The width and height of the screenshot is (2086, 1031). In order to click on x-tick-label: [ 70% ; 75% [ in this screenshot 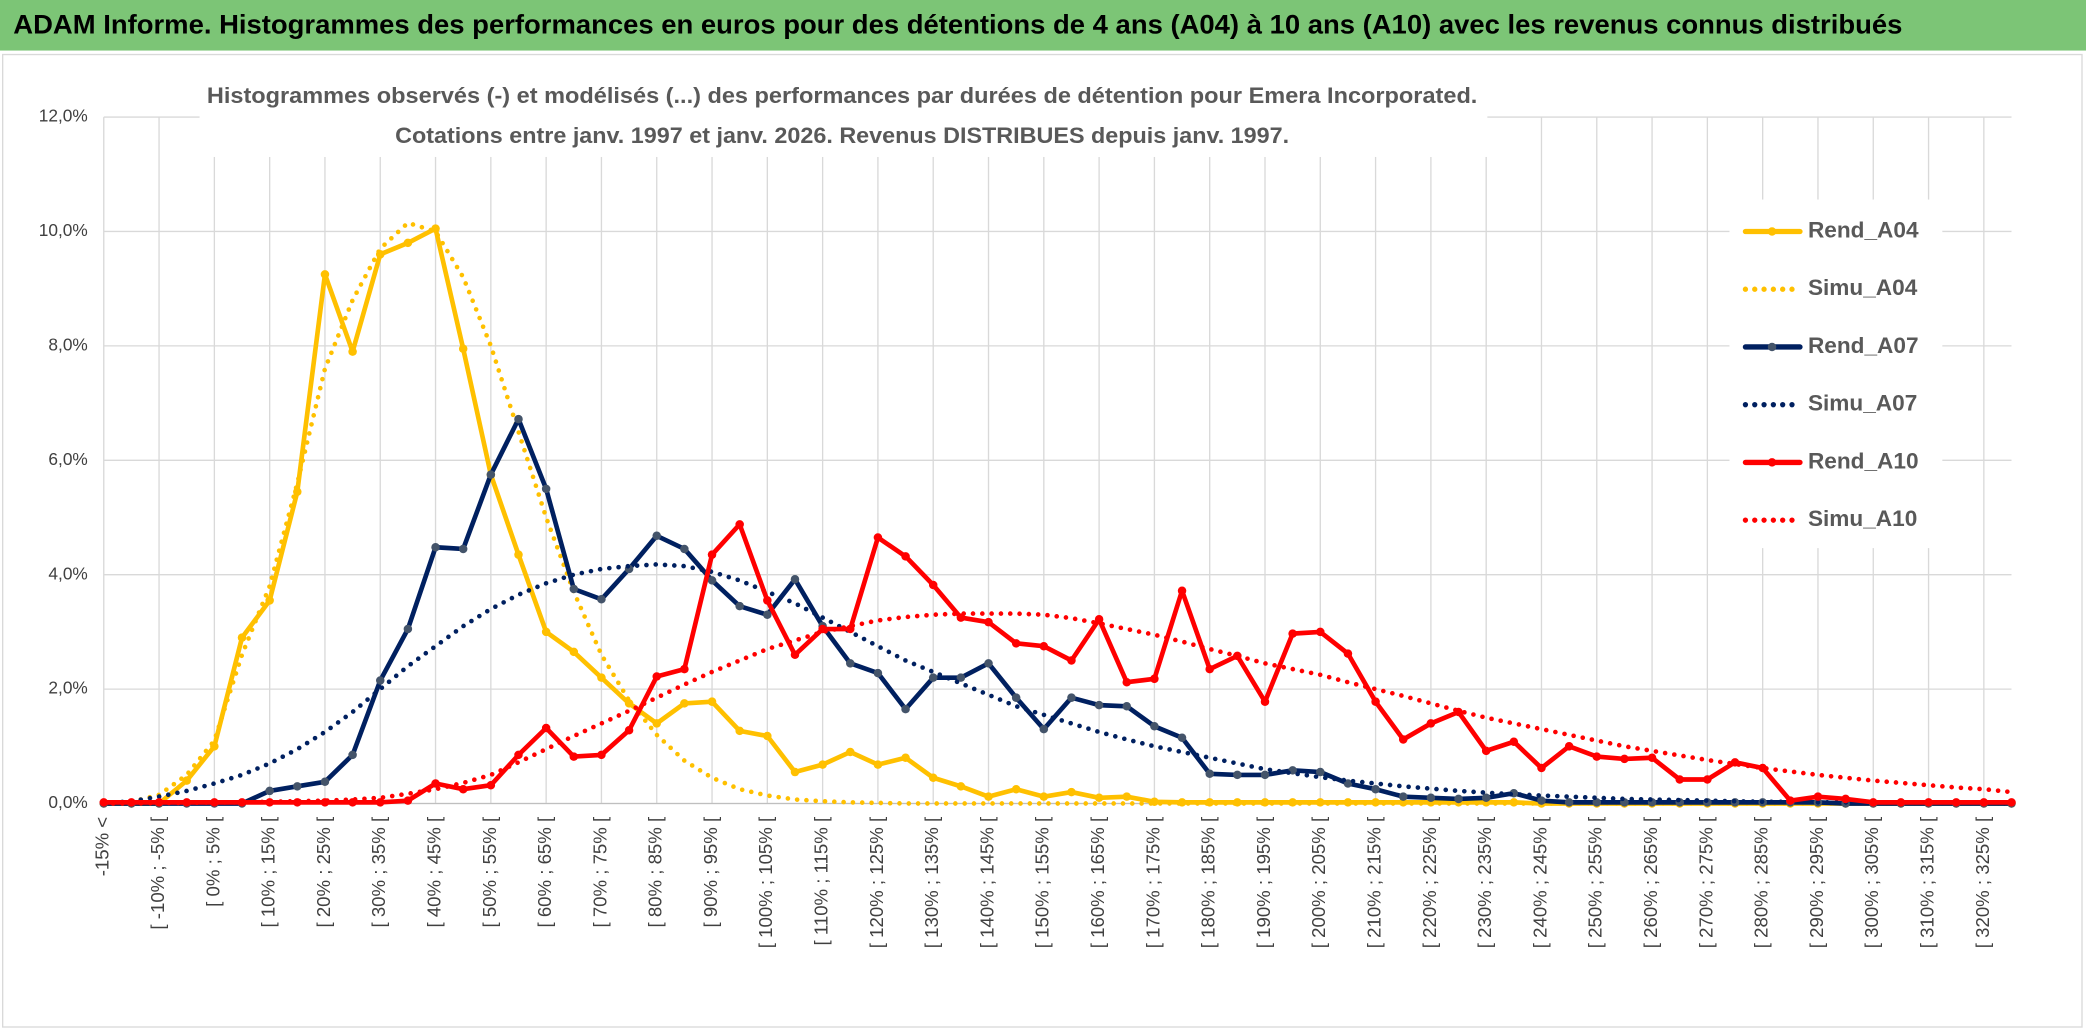, I will do `click(599, 872)`.